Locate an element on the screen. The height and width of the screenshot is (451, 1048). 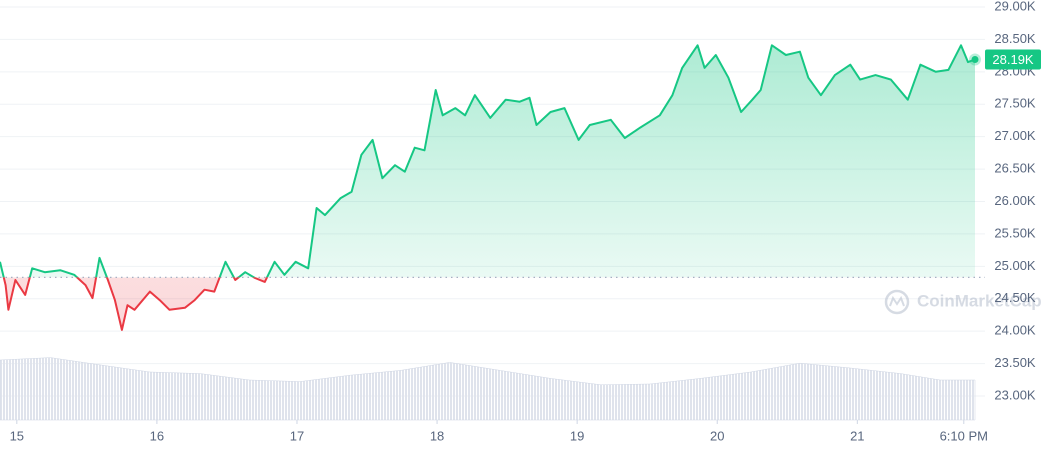
y-tick-label: 25.00K is located at coordinates (1015, 265).